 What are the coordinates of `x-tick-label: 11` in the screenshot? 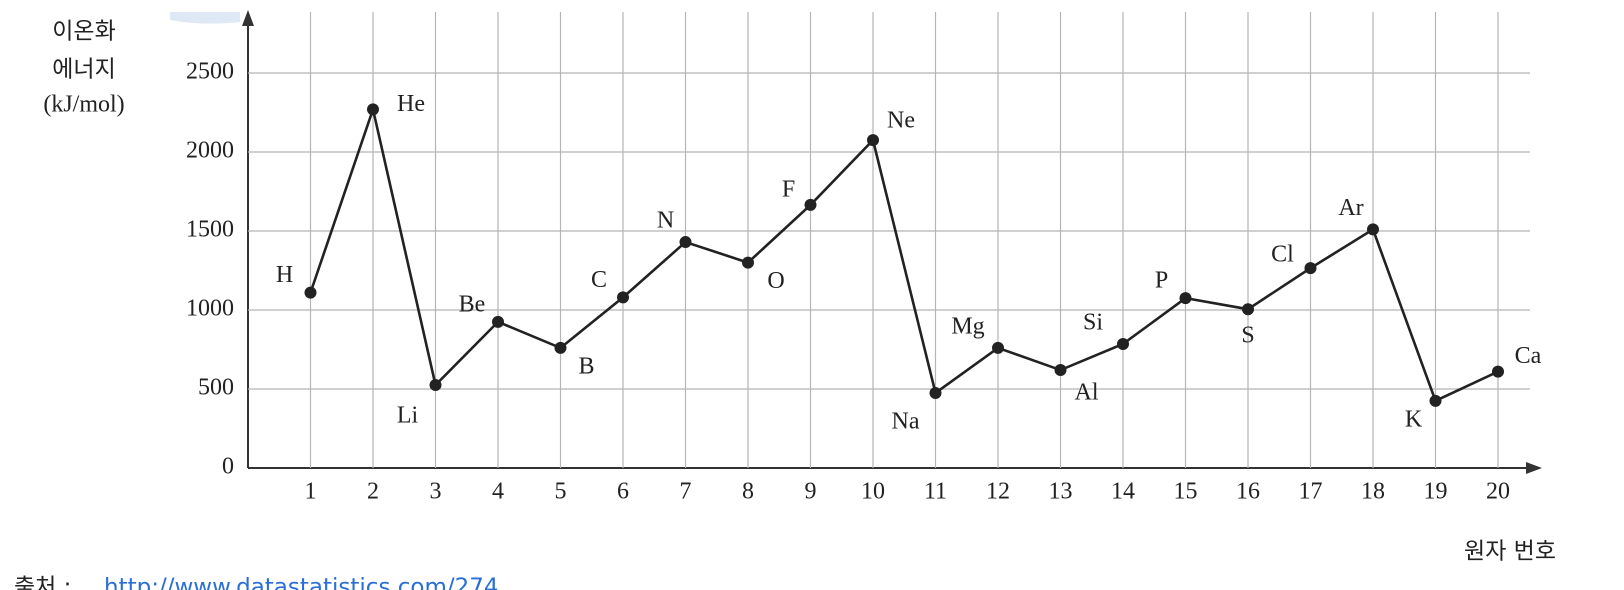 It's located at (935, 492).